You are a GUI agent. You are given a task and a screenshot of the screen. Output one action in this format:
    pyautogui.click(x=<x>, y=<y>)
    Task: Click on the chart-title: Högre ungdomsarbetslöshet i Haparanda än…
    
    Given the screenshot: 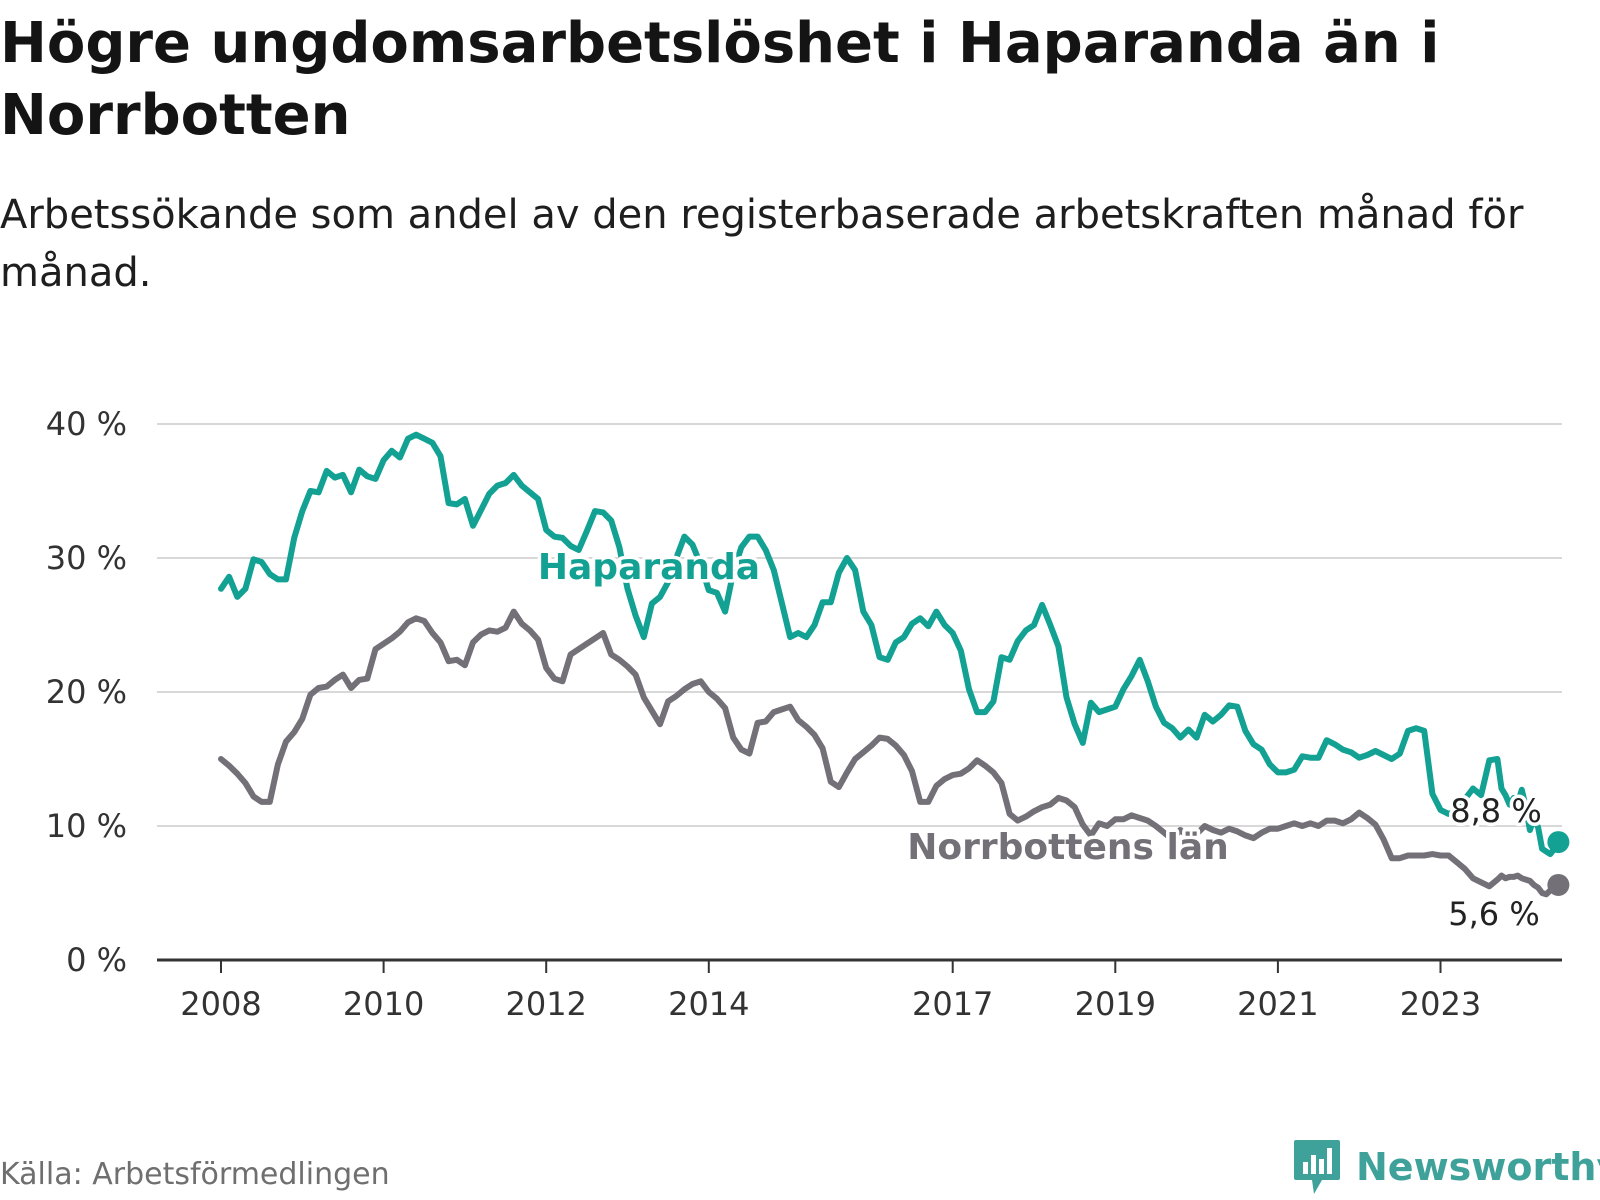 What is the action you would take?
    pyautogui.click(x=720, y=79)
    